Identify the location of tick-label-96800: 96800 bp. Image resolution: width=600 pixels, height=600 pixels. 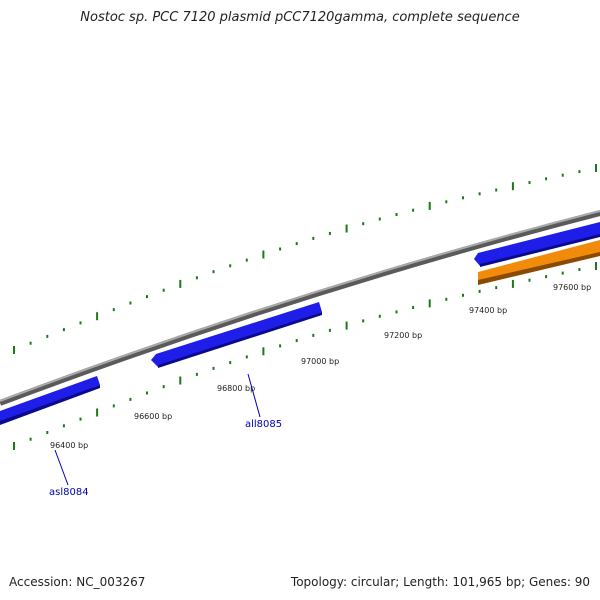
(236, 388).